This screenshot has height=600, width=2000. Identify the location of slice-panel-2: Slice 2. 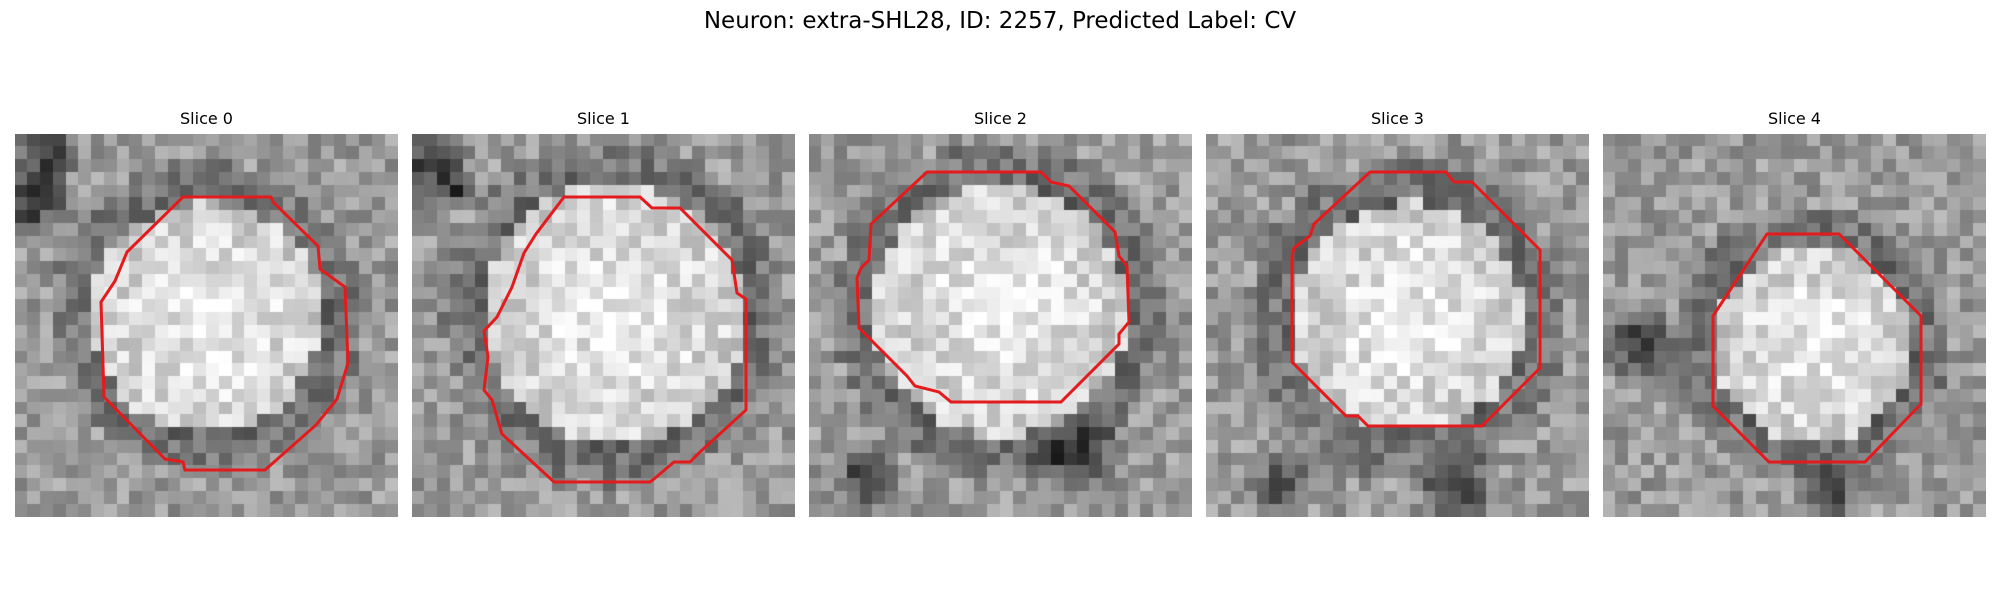
(1000, 312).